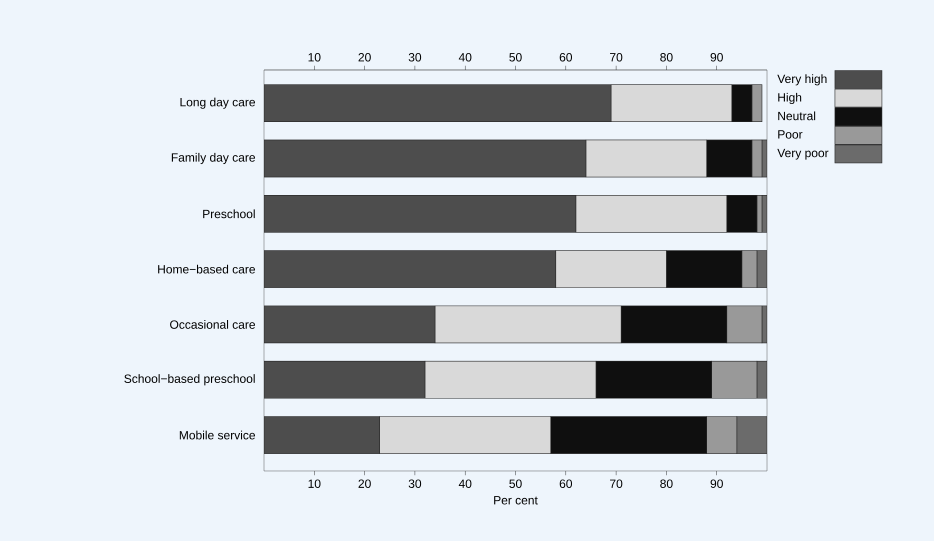 The height and width of the screenshot is (541, 934). What do you see at coordinates (415, 57) in the screenshot?
I see `x2-tick-label: 30` at bounding box center [415, 57].